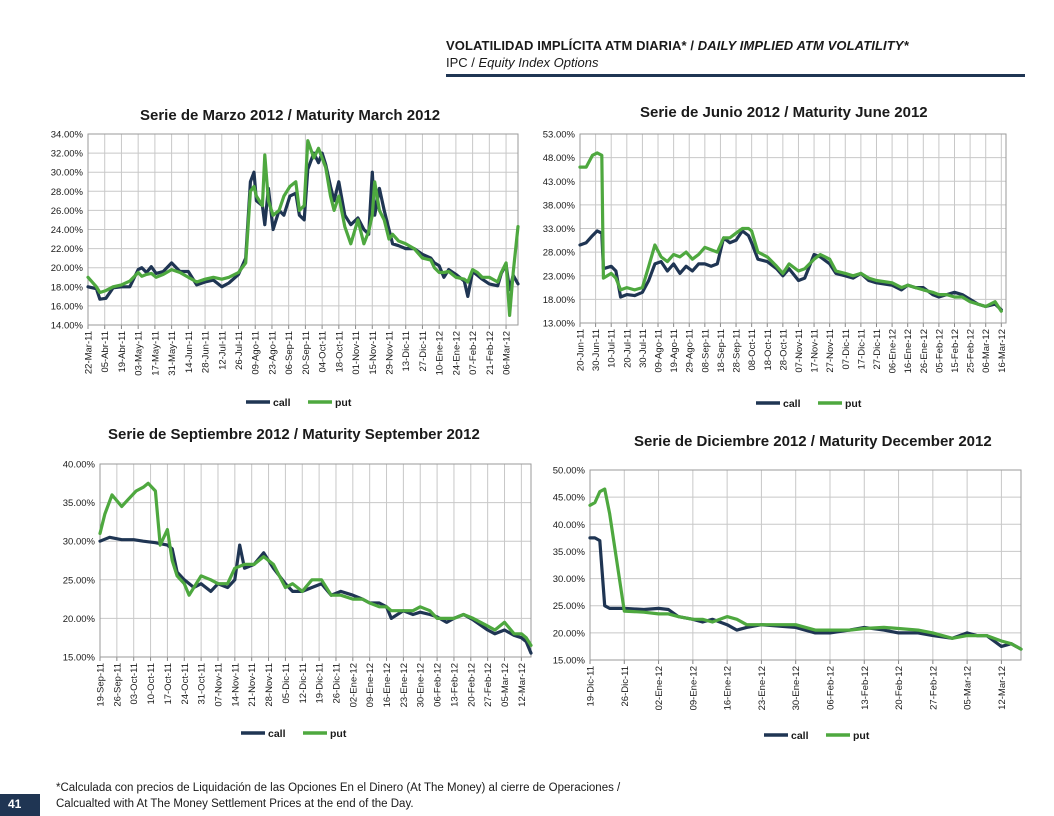 The image size is (1054, 816). Describe the element at coordinates (591, 686) in the screenshot. I see `x-tick-label: 19-Dic-11` at that location.